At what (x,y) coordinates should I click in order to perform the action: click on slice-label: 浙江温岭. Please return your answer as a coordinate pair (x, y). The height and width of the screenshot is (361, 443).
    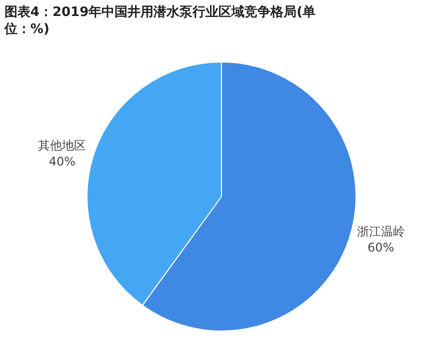
    Looking at the image, I should click on (380, 231).